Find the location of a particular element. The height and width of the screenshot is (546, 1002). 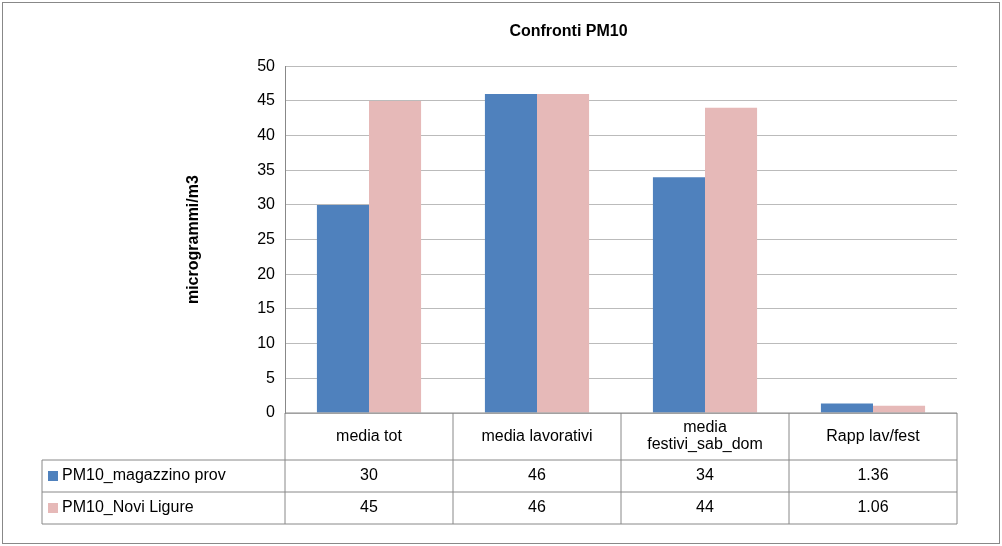

y-tick-label: 15 is located at coordinates (266, 308).